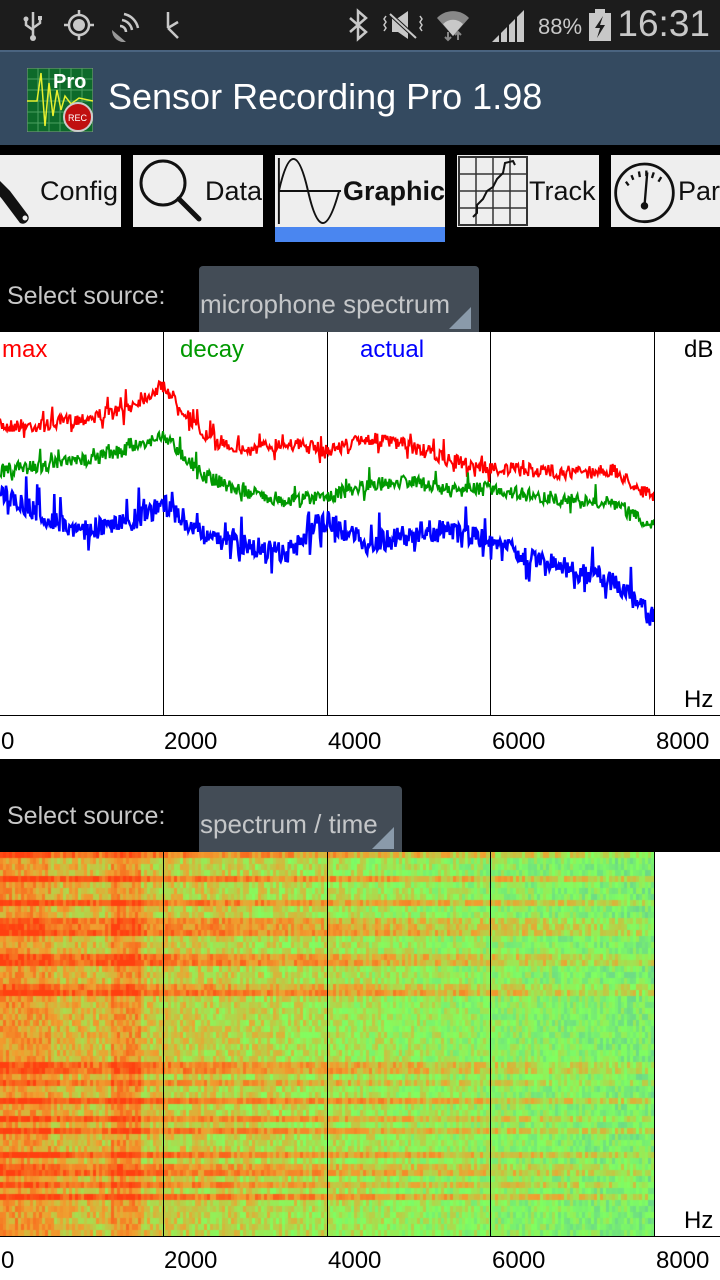 The width and height of the screenshot is (720, 1280). Describe the element at coordinates (699, 349) in the screenshot. I see `y-unit-label: dB` at that location.